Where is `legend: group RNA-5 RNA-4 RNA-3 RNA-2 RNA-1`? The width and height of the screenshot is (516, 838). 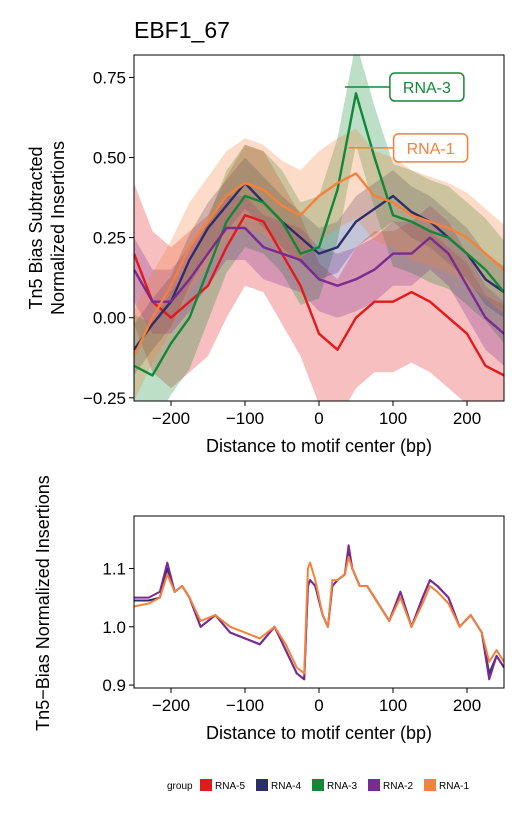 legend: group RNA-5 RNA-4 RNA-3 RNA-2 RNA-1 is located at coordinates (318, 785).